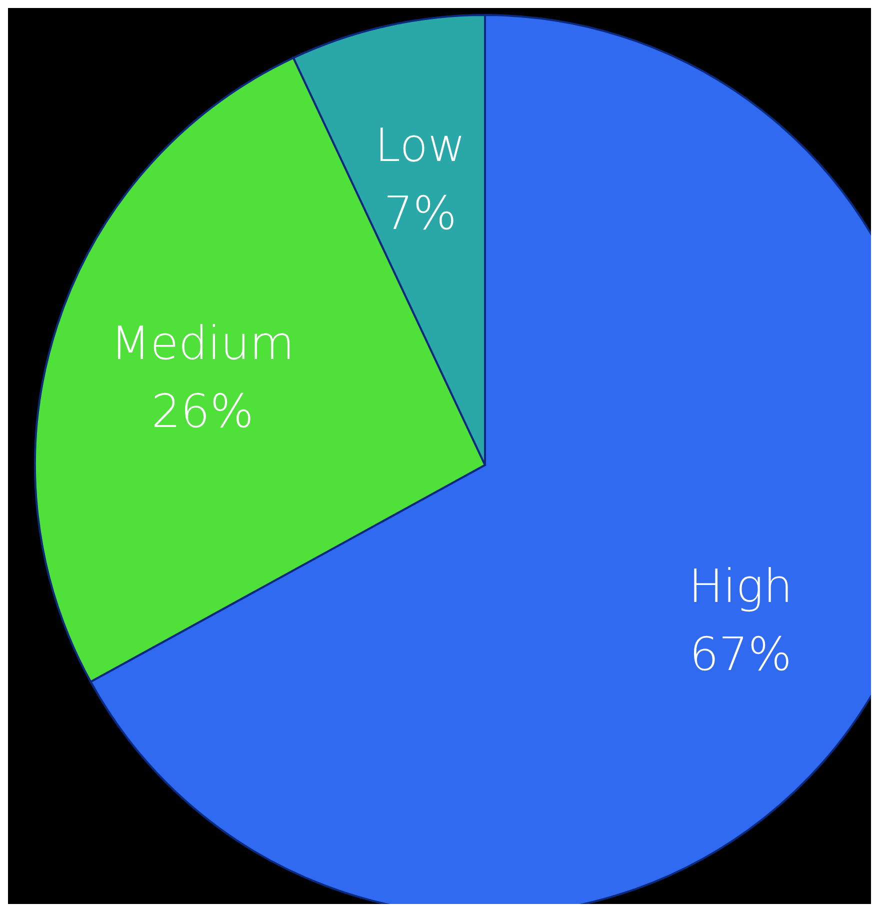  Describe the element at coordinates (202, 411) in the screenshot. I see `data-label: 26%` at that location.